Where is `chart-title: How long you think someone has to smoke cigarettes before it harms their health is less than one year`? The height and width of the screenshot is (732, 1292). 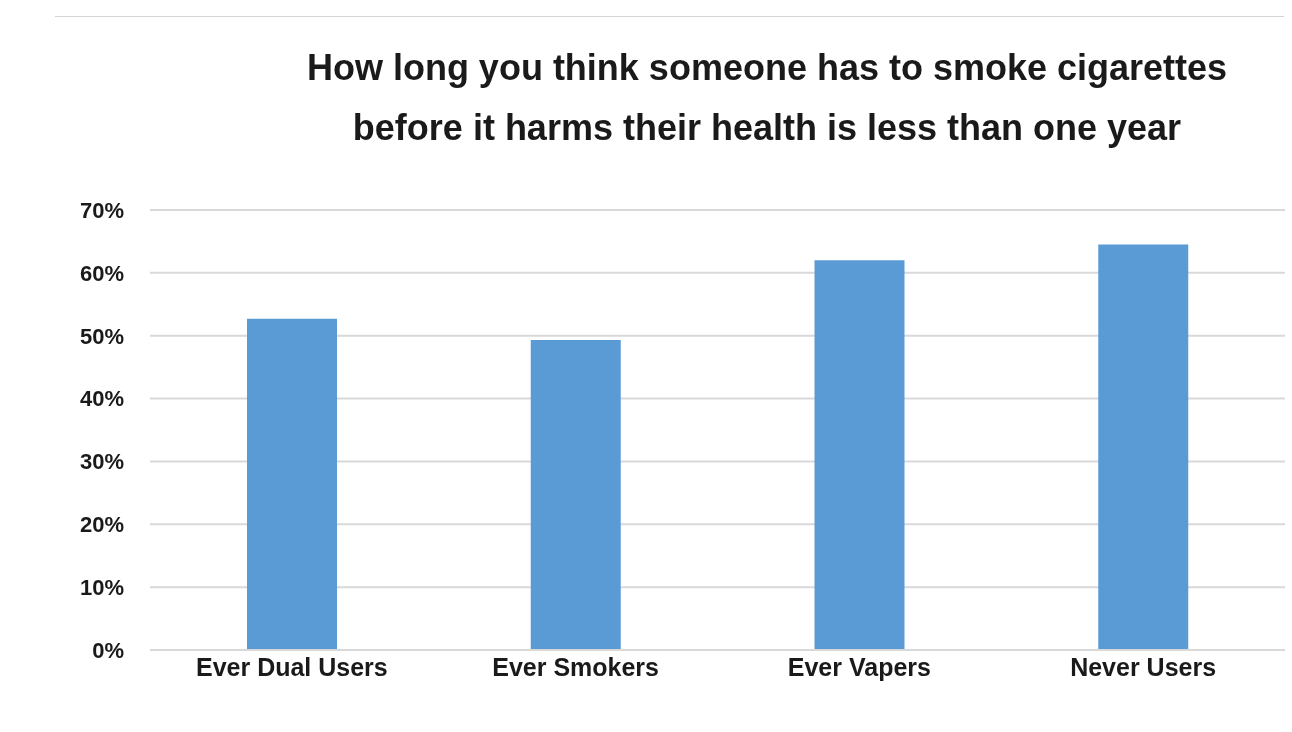
chart-title: How long you think someone has to smoke cigarettes before it harms their health is less than one year is located at coordinates (767, 98).